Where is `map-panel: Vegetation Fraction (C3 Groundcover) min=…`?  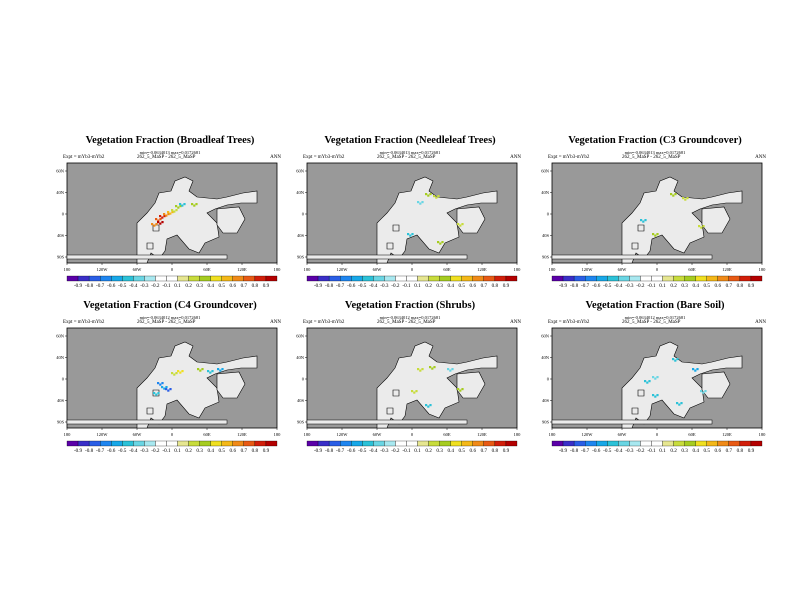
map-panel: Vegetation Fraction (C3 Groundcover) min=… is located at coordinates (660, 227).